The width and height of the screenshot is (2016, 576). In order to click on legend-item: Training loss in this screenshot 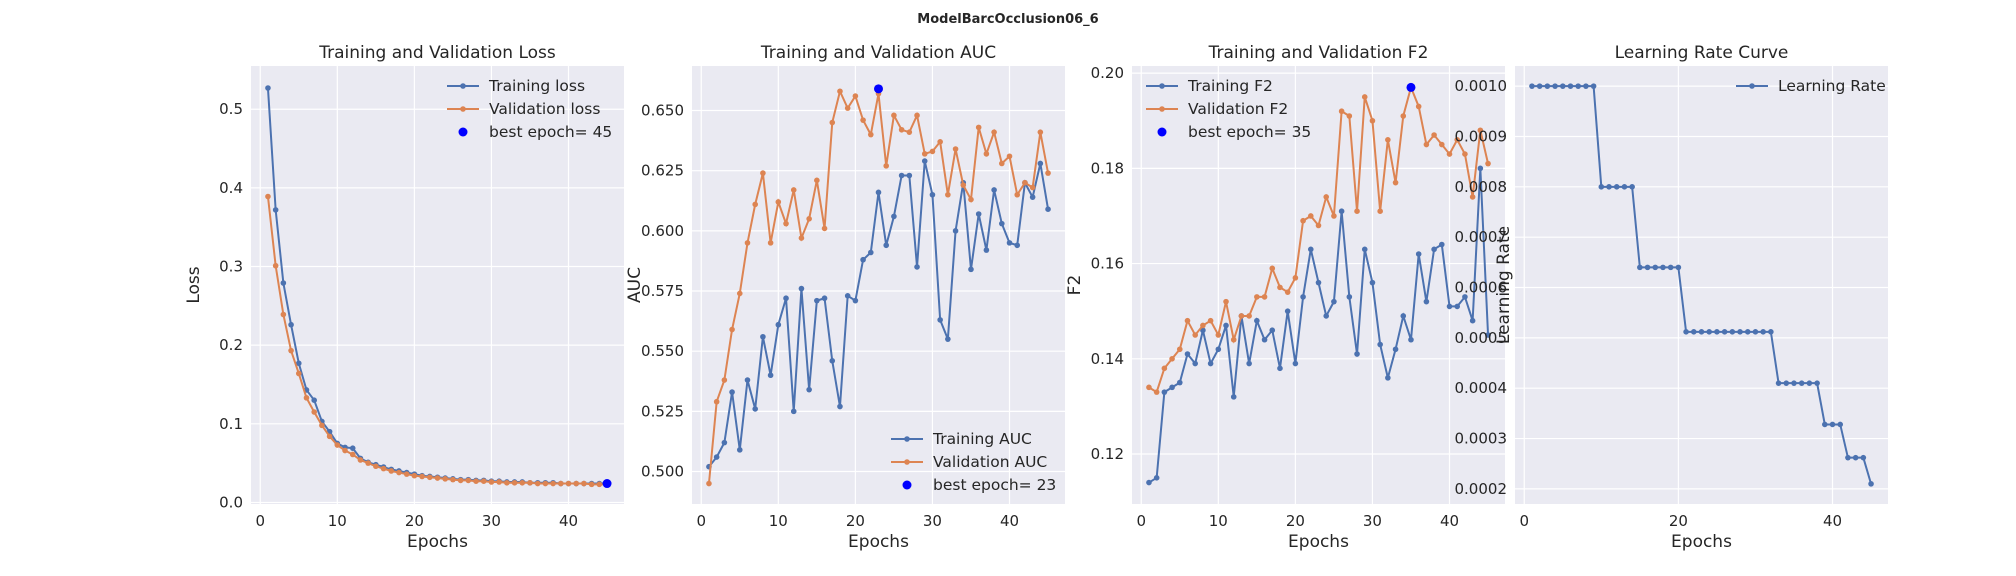, I will do `click(516, 86)`.